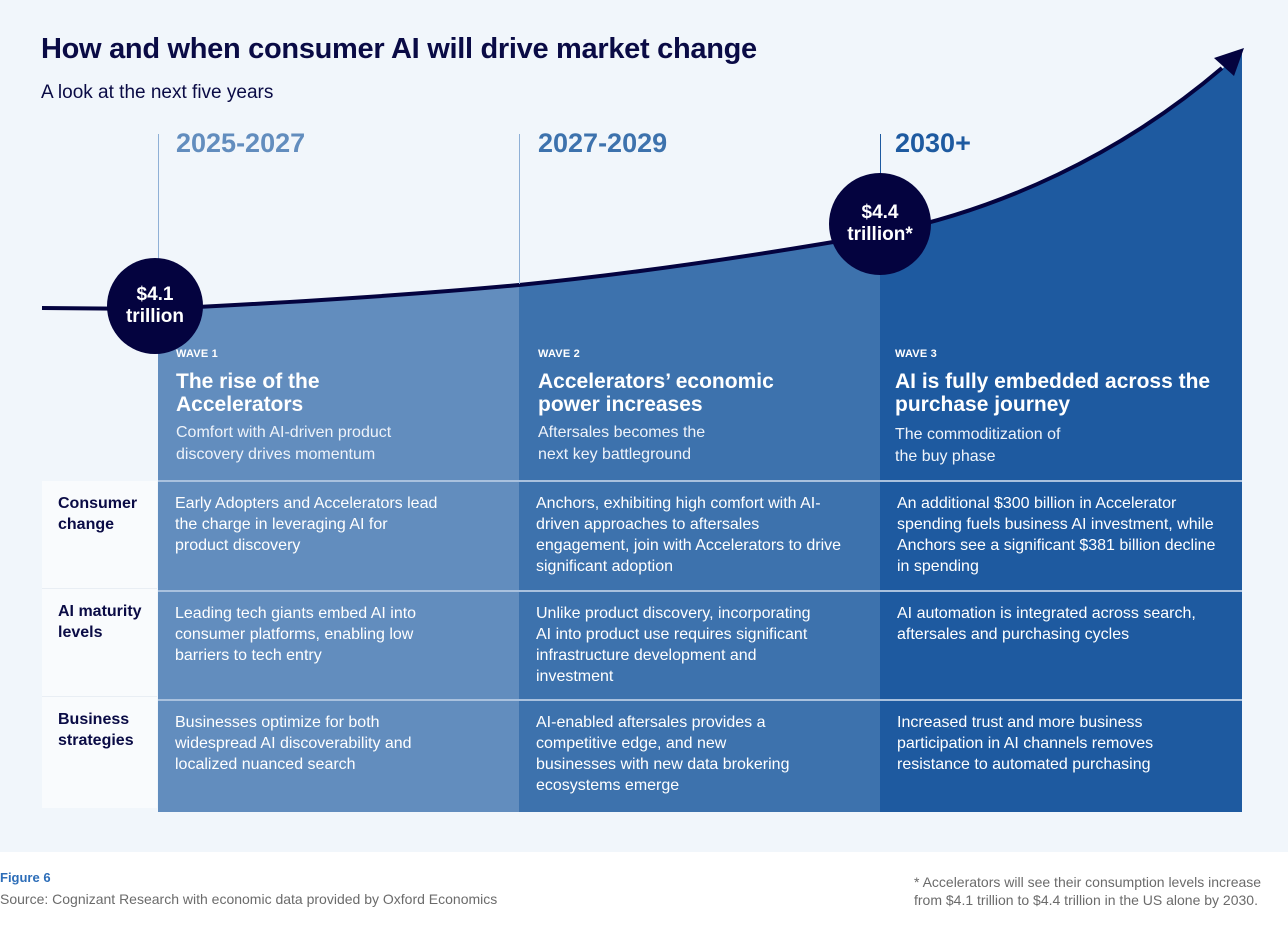 The image size is (1288, 926). What do you see at coordinates (241, 143) in the screenshot?
I see `period-label-1: 2025-2027` at bounding box center [241, 143].